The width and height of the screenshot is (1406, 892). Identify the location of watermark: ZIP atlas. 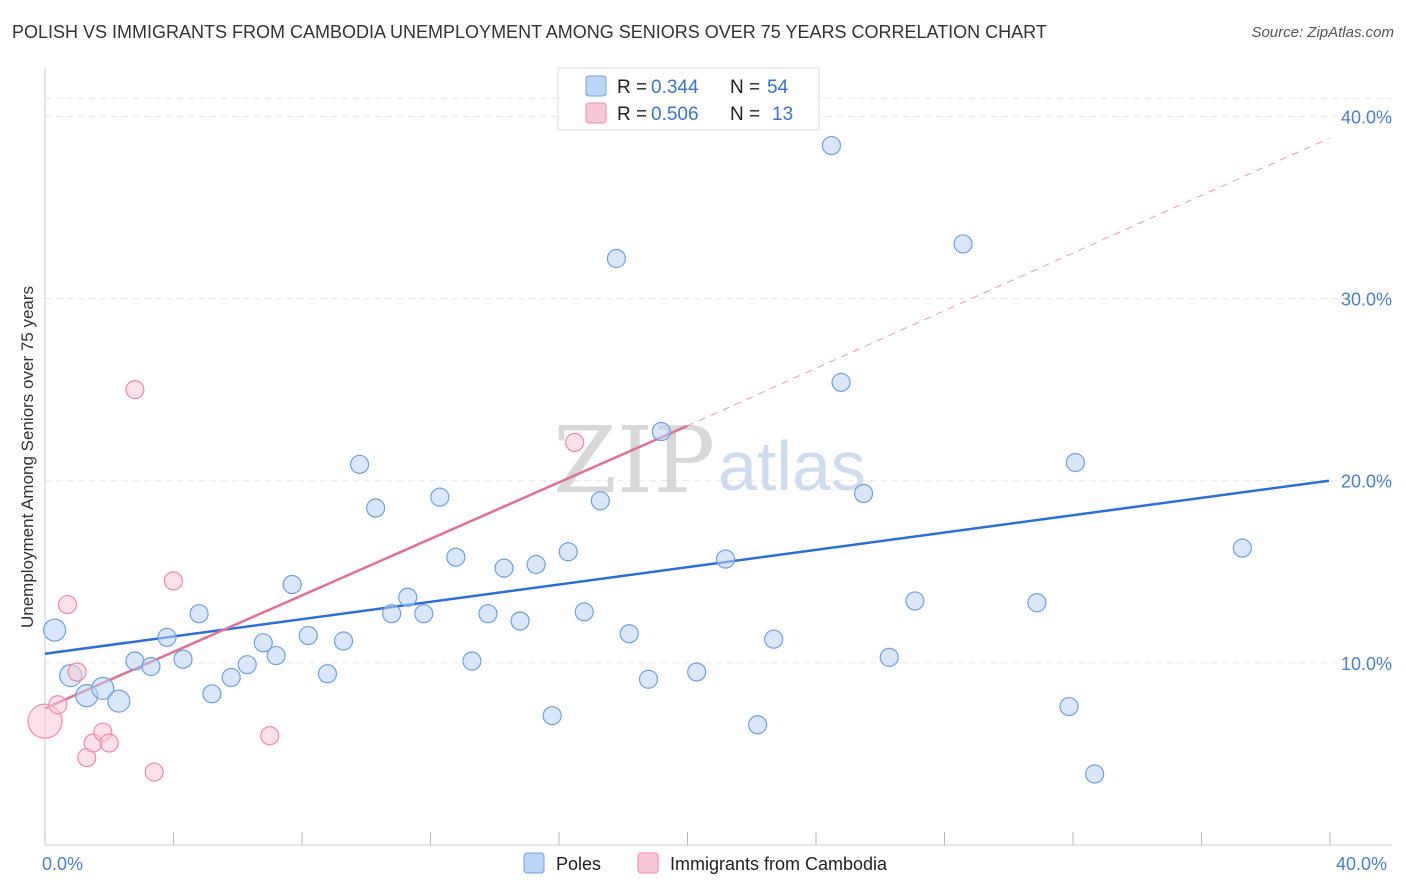
(709, 460).